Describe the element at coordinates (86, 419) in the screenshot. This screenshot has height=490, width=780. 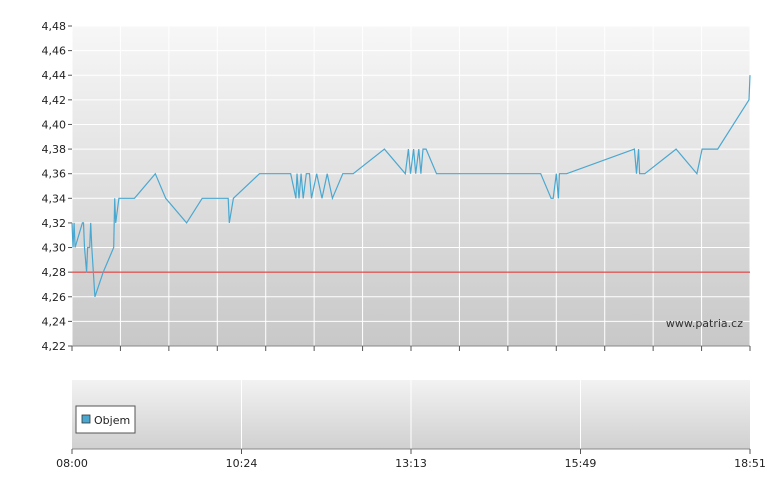
I see `volume-legend-swatch` at that location.